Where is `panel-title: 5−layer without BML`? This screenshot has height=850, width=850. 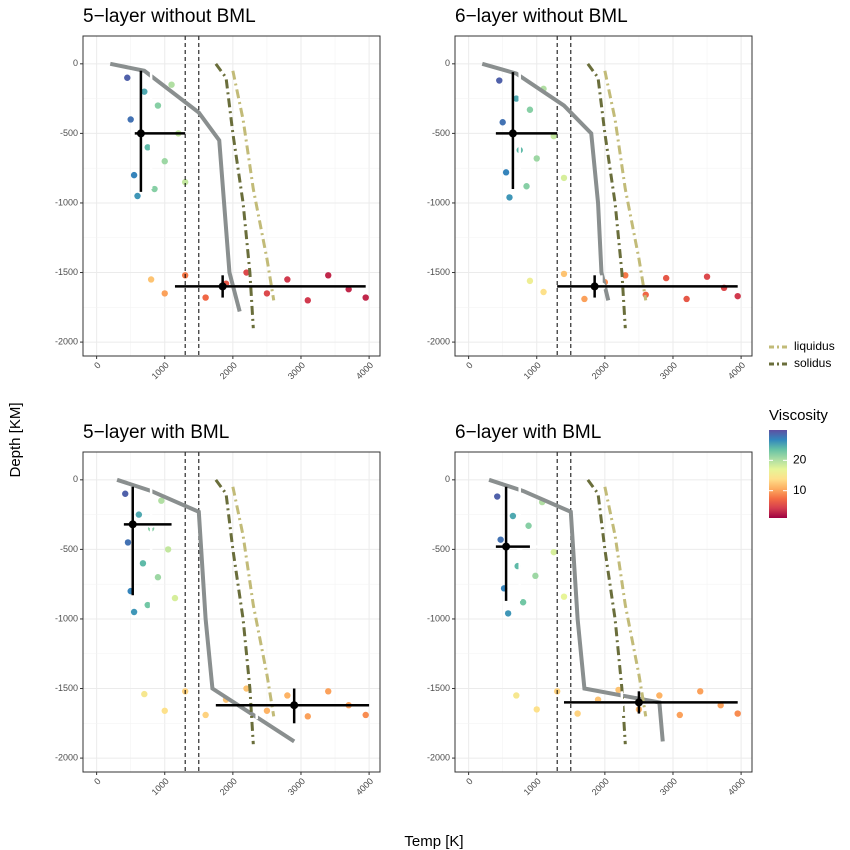
panel-title: 5−layer without BML is located at coordinates (169, 16).